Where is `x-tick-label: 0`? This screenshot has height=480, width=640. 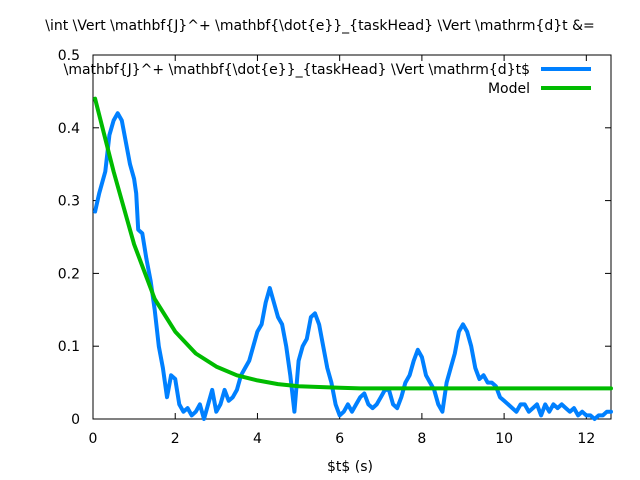
x-tick-label: 0 is located at coordinates (93, 439).